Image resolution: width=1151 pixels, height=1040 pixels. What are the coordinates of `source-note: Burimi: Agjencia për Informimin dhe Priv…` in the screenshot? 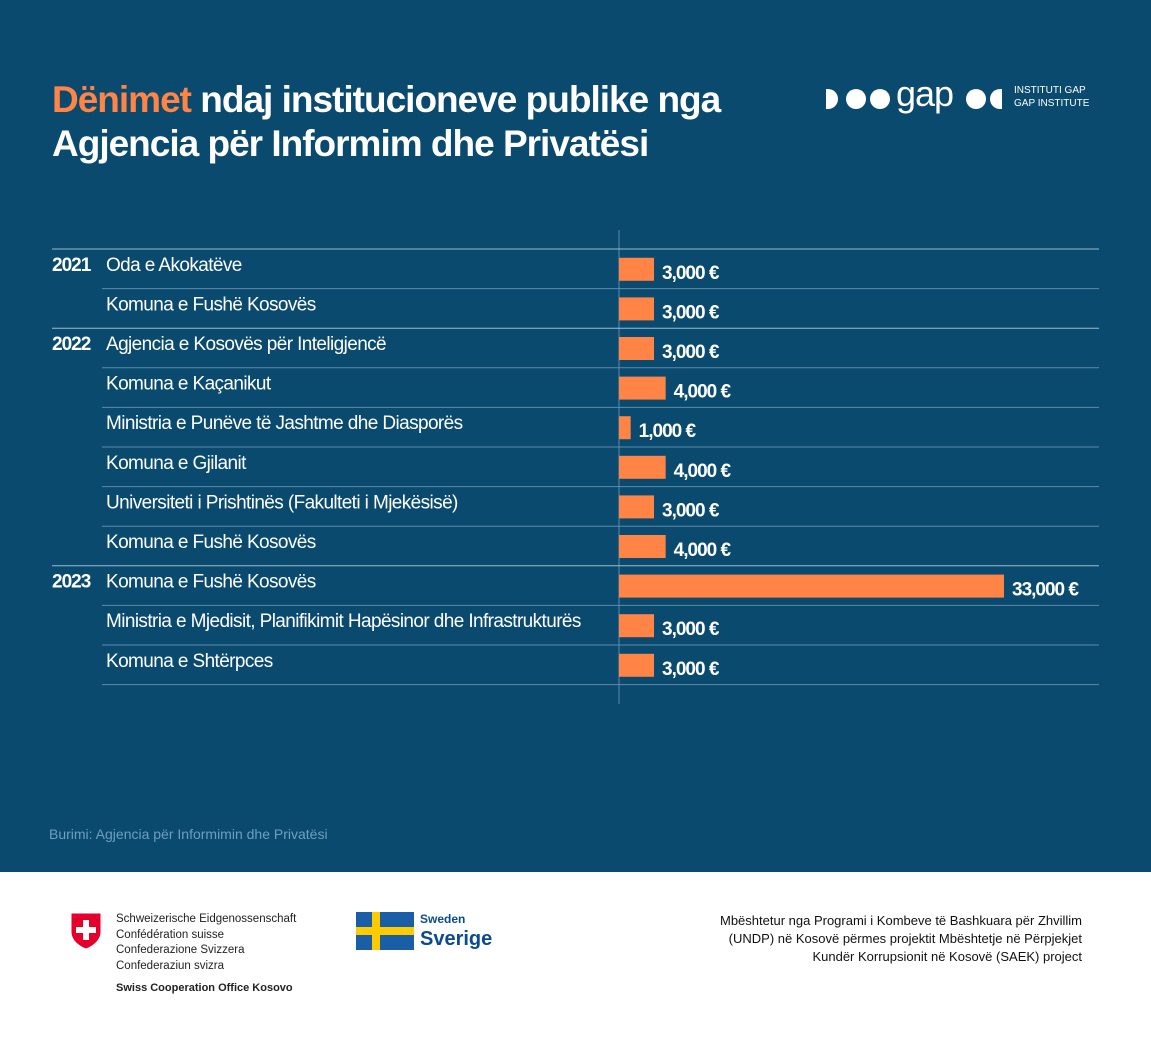 It's located at (188, 834).